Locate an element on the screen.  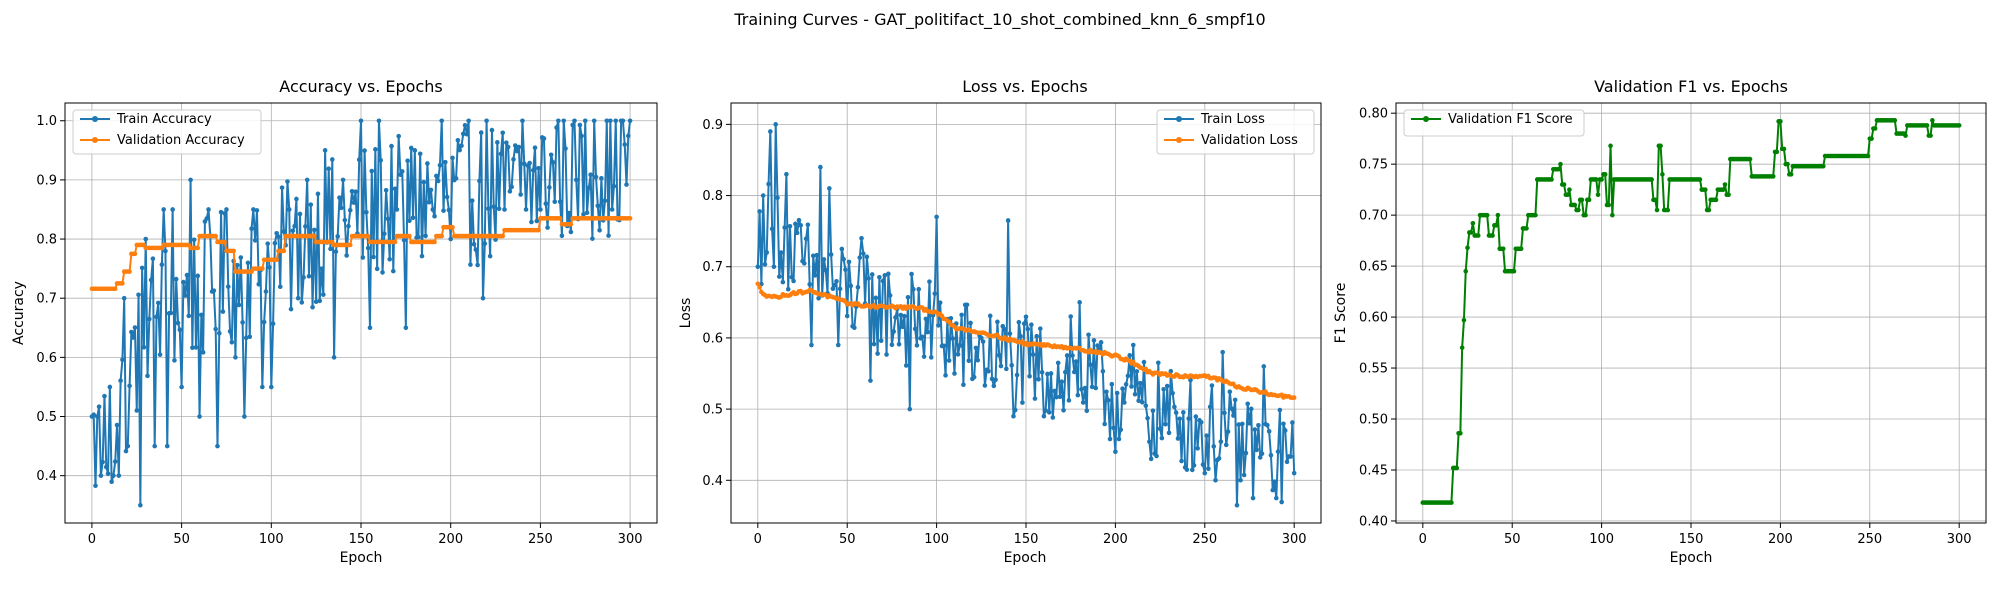
y-tick-label: 0.9 is located at coordinates (46, 180).